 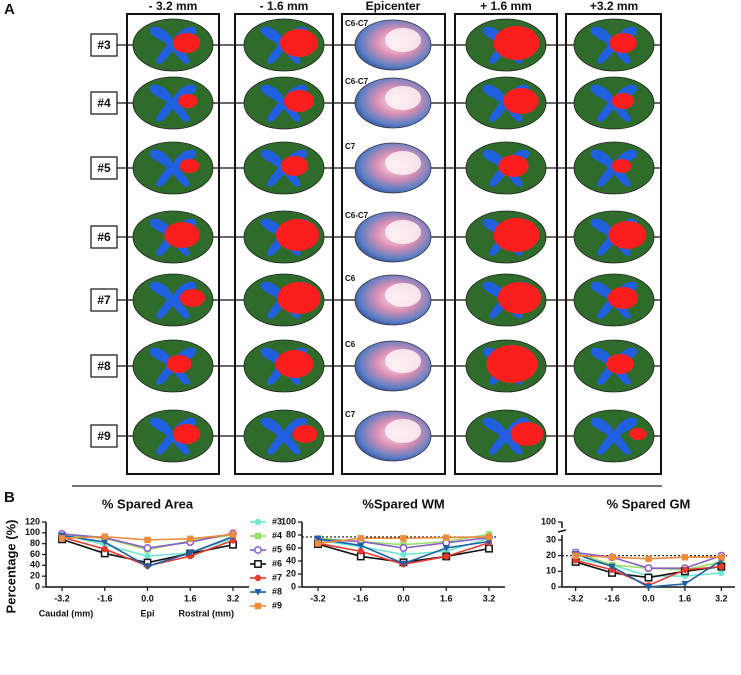 I want to click on y-tick-label: 80, so click(x=291, y=534).